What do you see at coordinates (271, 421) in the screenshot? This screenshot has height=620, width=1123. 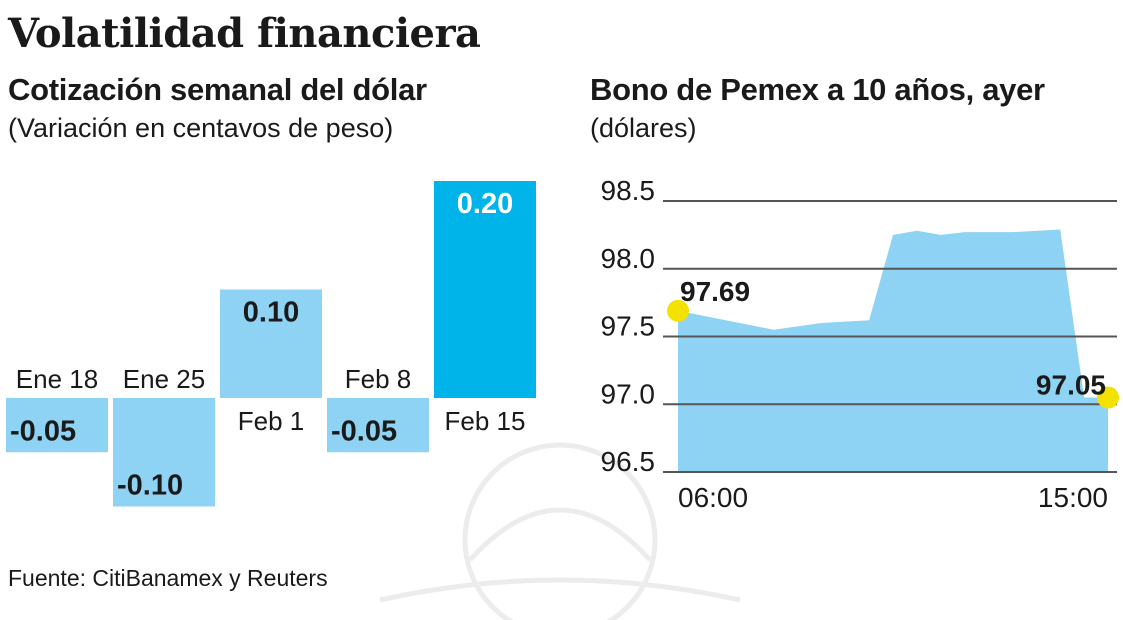 I see `bar-category-label-2: Feb 1` at bounding box center [271, 421].